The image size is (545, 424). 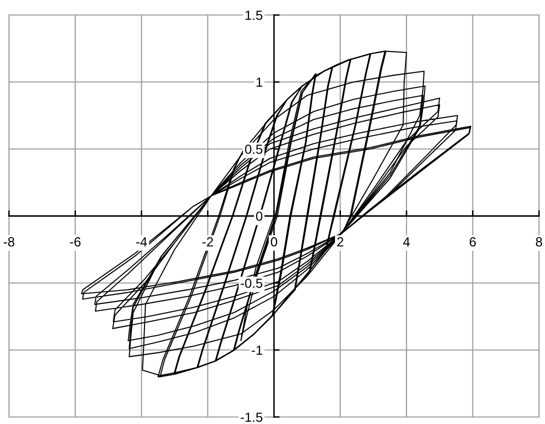 I want to click on y-tick-label: 0, so click(x=259, y=216).